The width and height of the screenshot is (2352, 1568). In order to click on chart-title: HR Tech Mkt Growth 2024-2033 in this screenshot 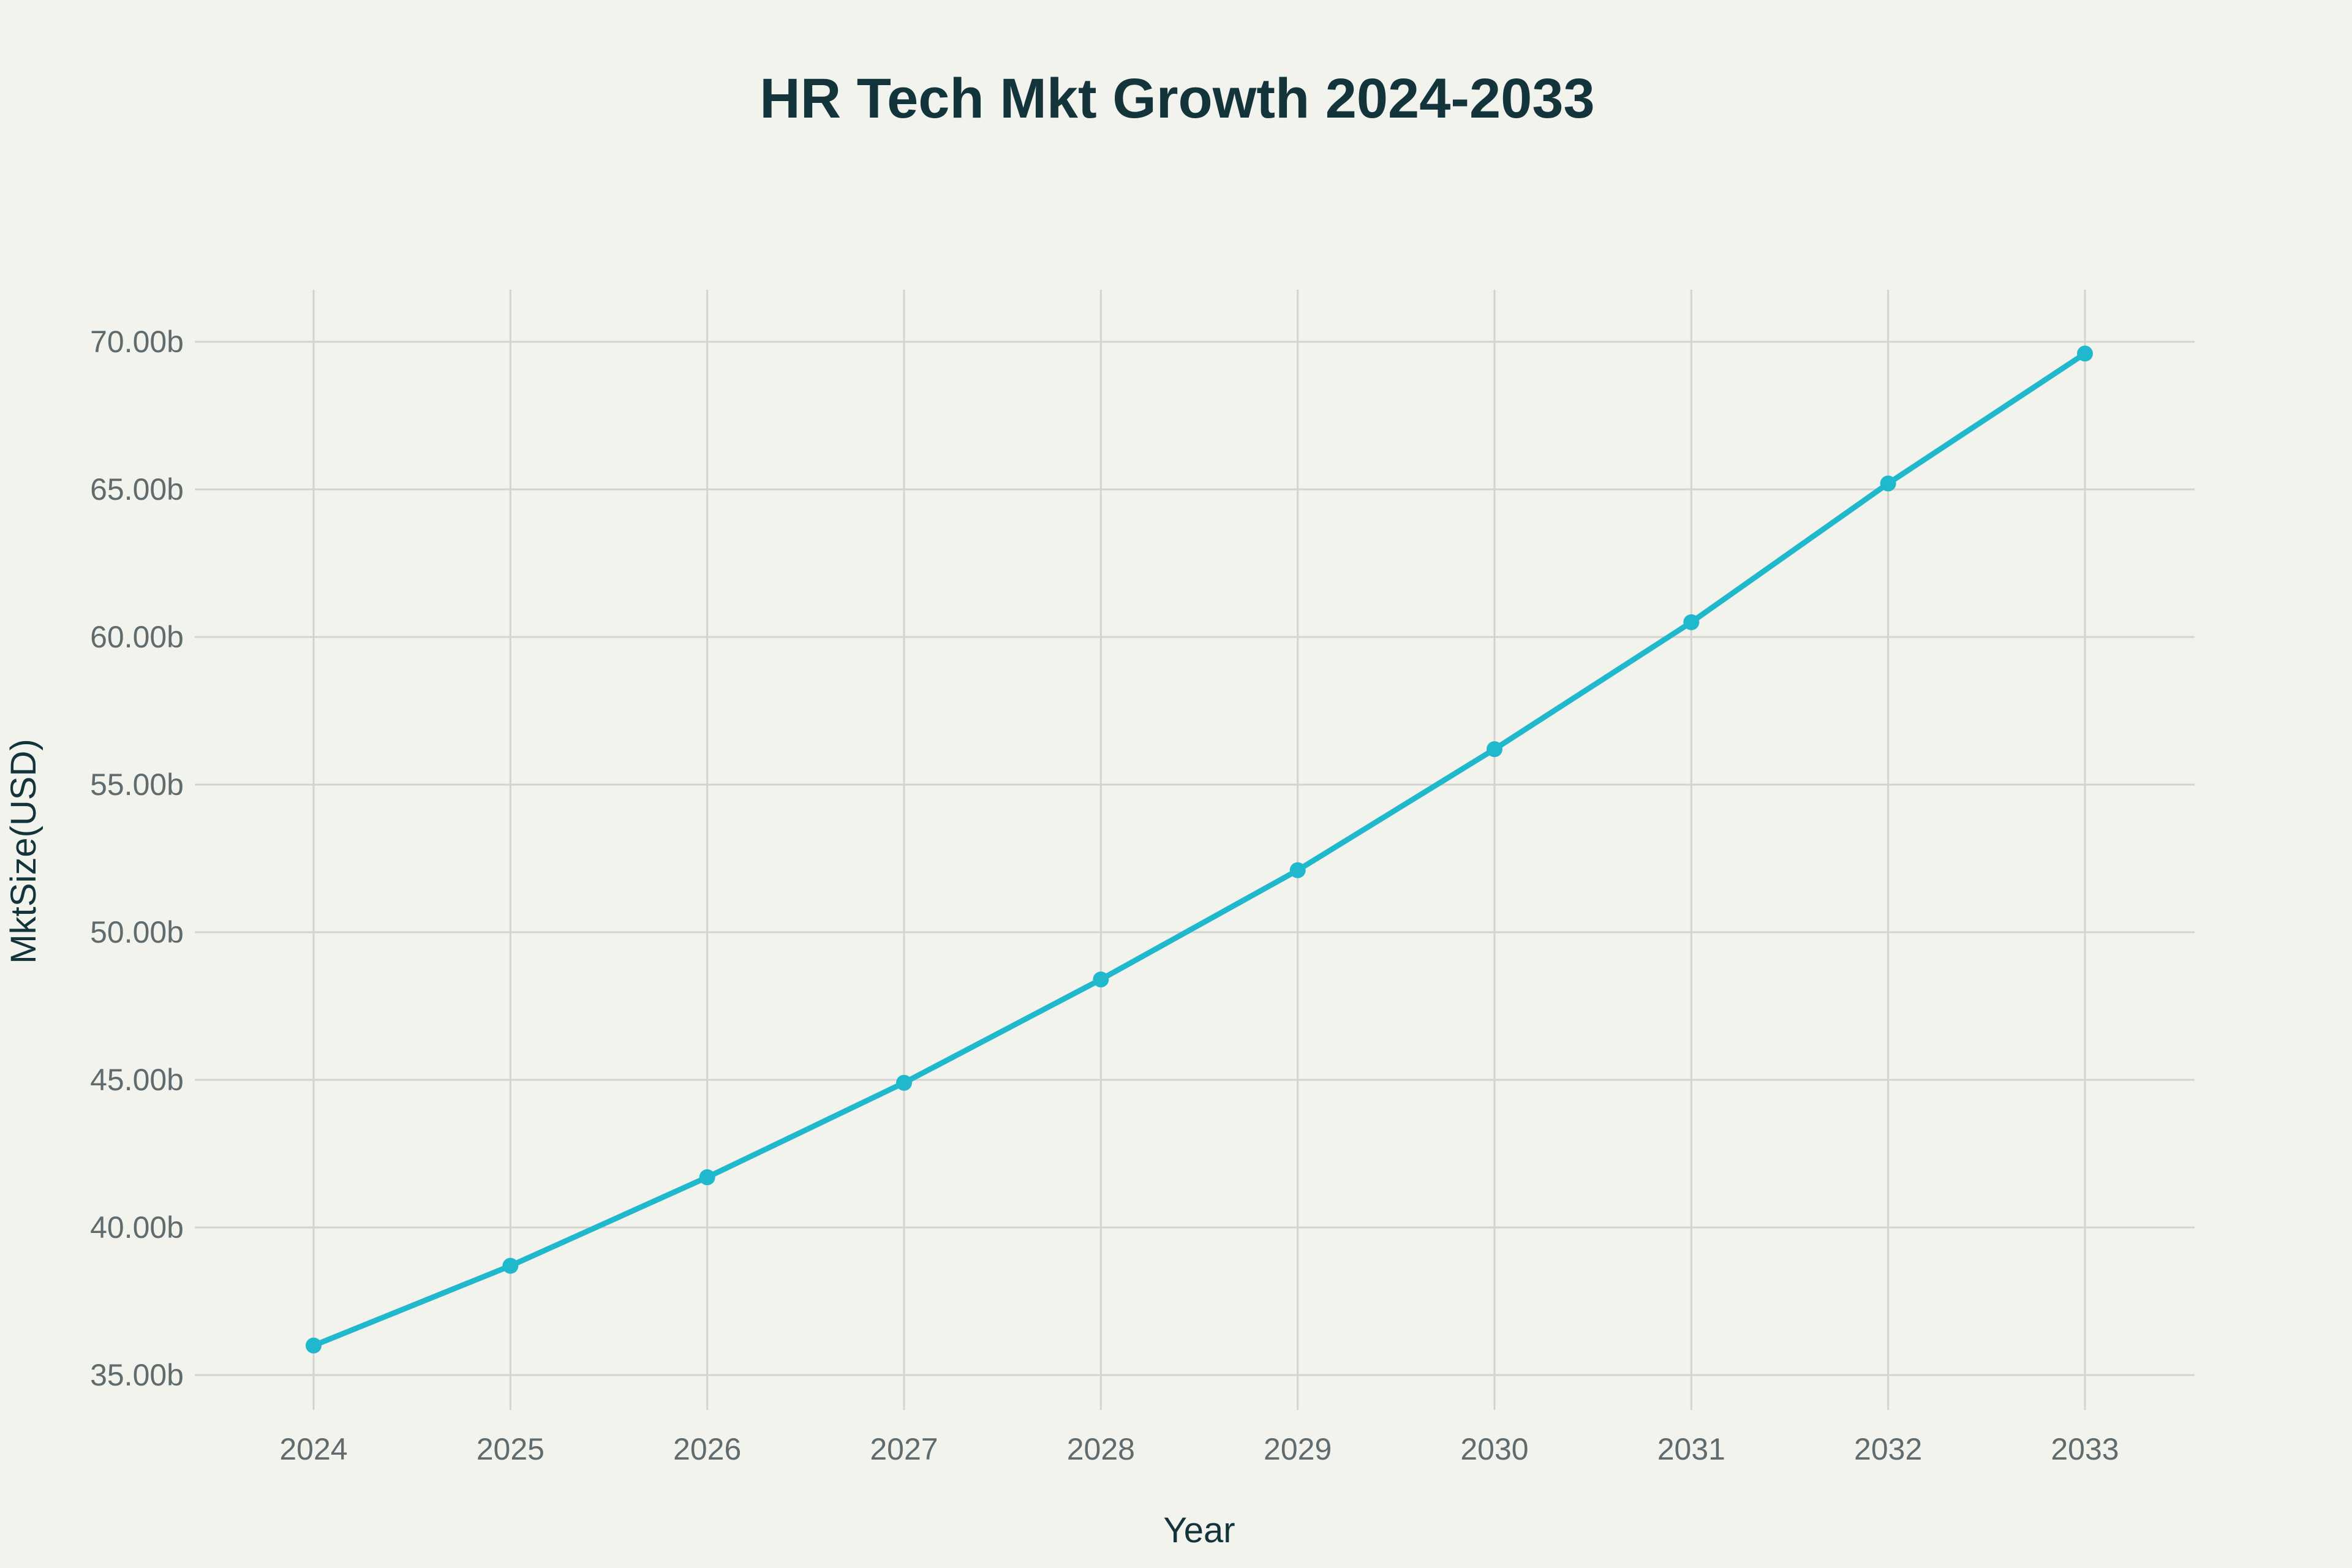, I will do `click(1177, 99)`.